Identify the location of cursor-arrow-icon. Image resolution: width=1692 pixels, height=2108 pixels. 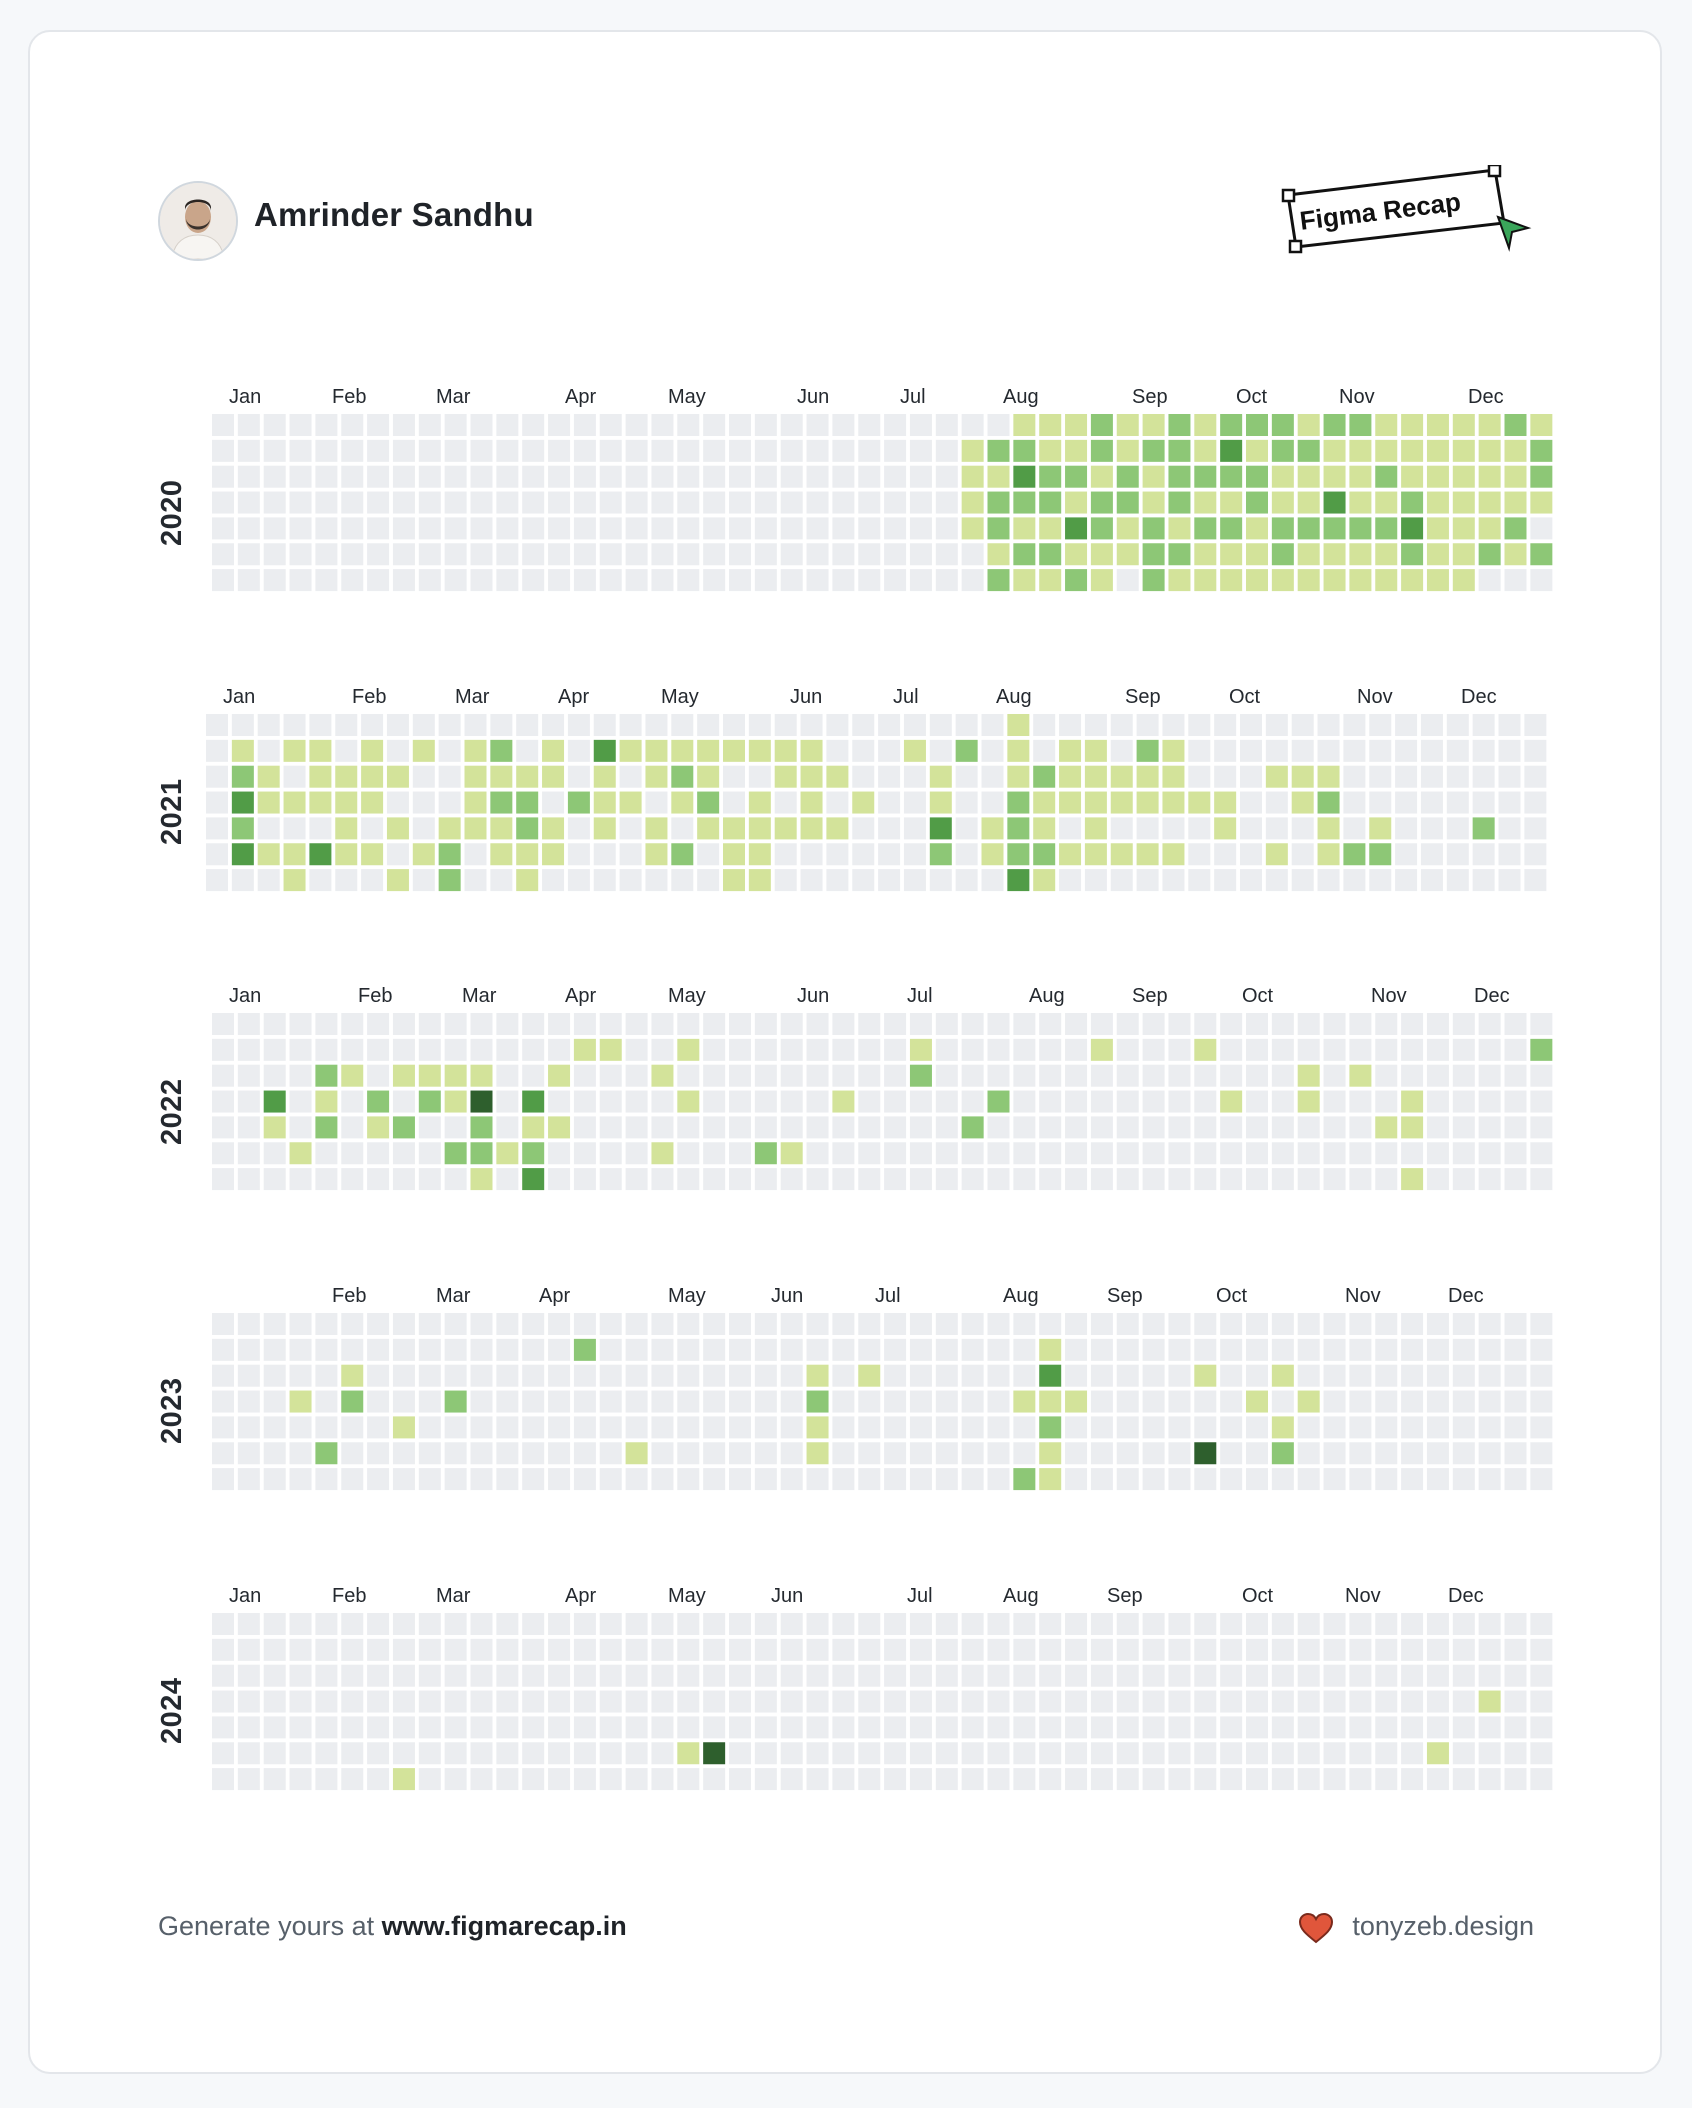
(1514, 233).